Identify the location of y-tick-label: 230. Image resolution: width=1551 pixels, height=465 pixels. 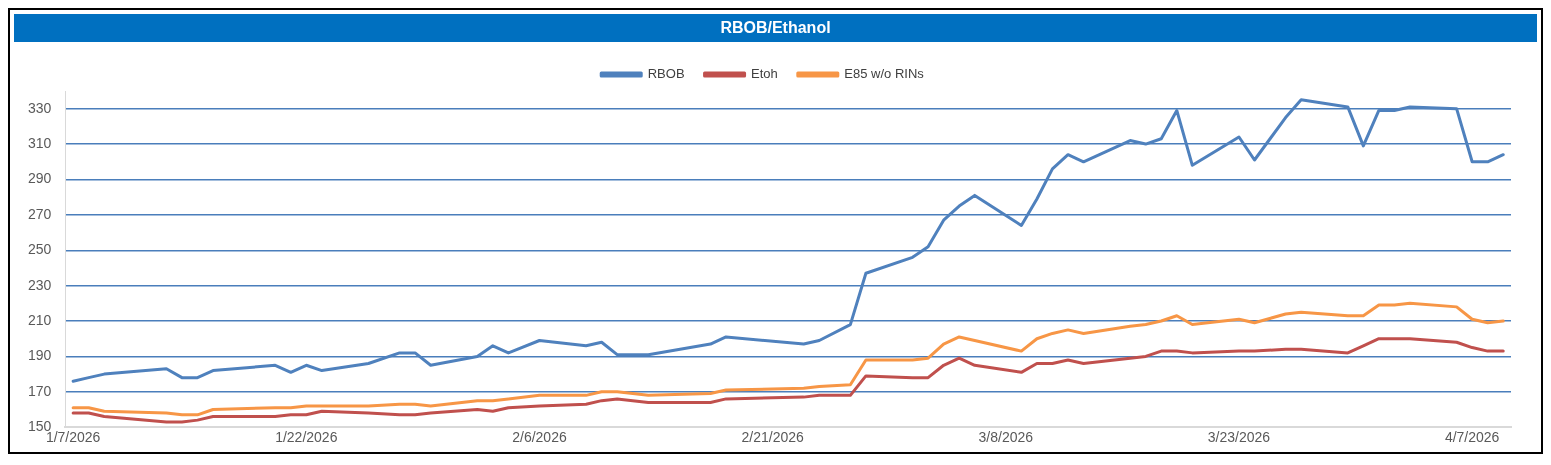
(40, 284).